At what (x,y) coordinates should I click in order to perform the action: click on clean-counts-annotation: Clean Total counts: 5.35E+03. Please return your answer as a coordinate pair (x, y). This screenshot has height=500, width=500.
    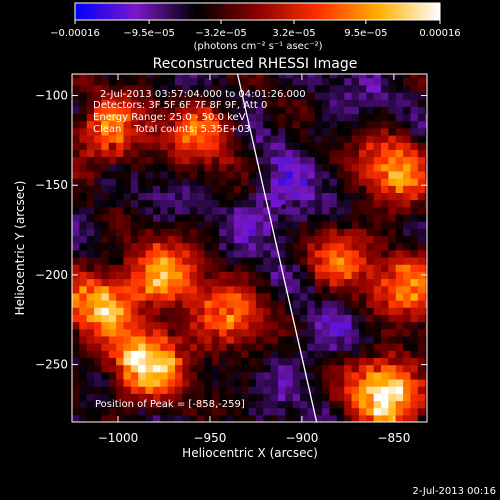
    Looking at the image, I should click on (171, 129).